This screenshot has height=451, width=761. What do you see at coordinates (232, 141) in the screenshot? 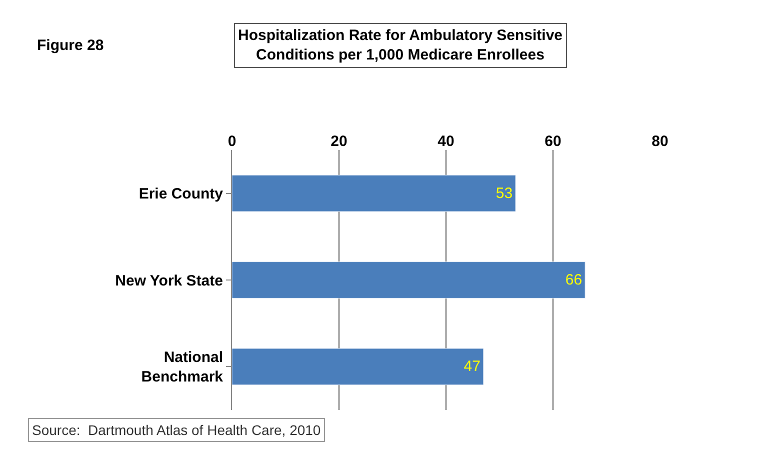
I see `x-tick-label: 0` at bounding box center [232, 141].